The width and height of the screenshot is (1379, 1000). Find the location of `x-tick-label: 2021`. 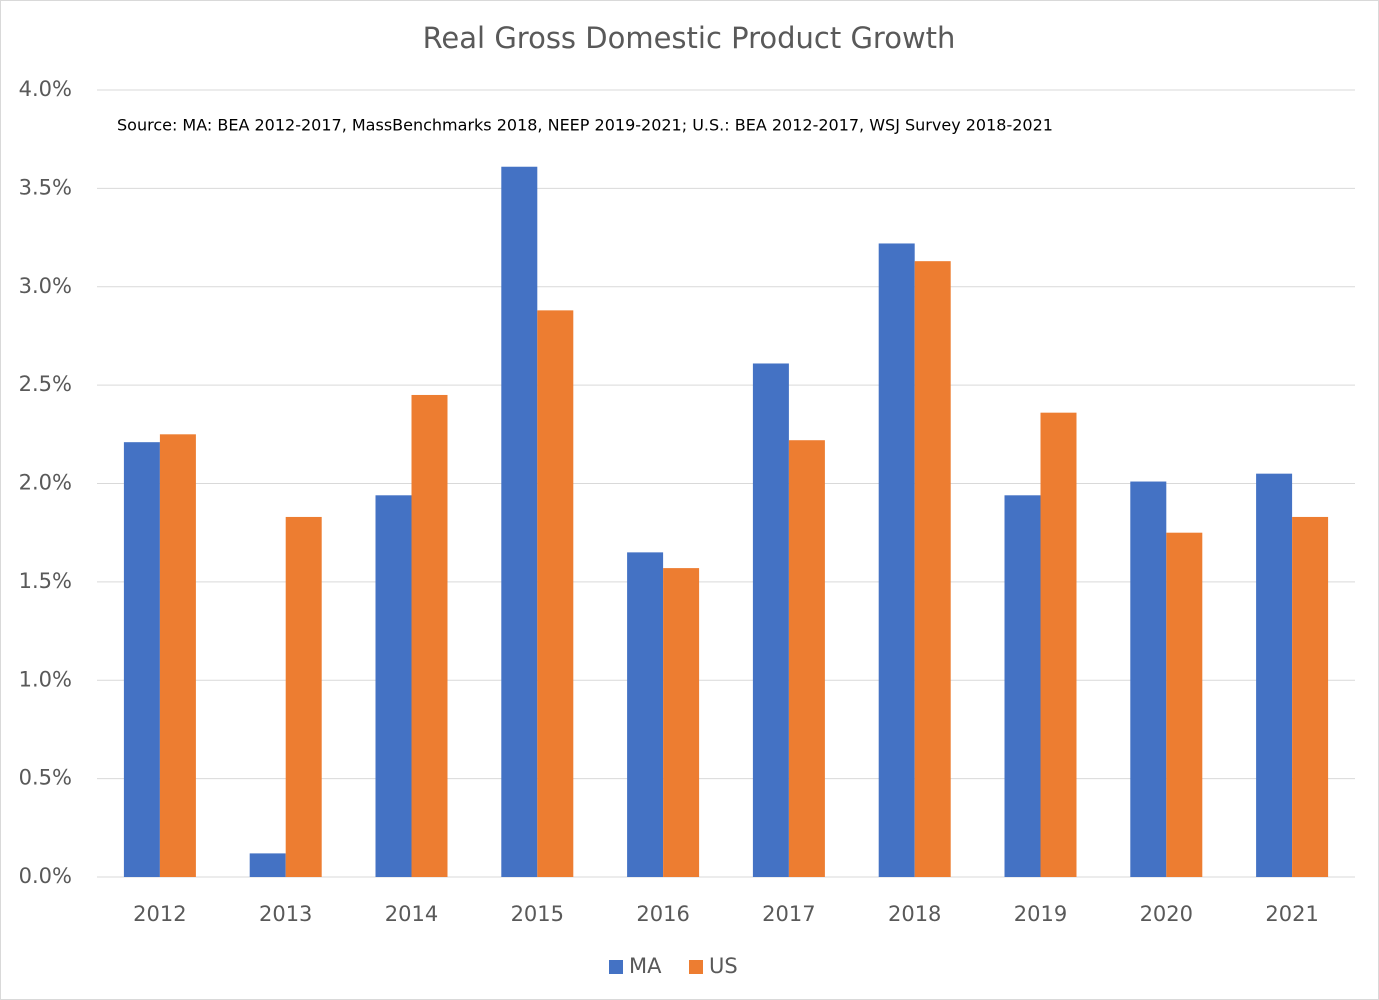

x-tick-label: 2021 is located at coordinates (1291, 914).